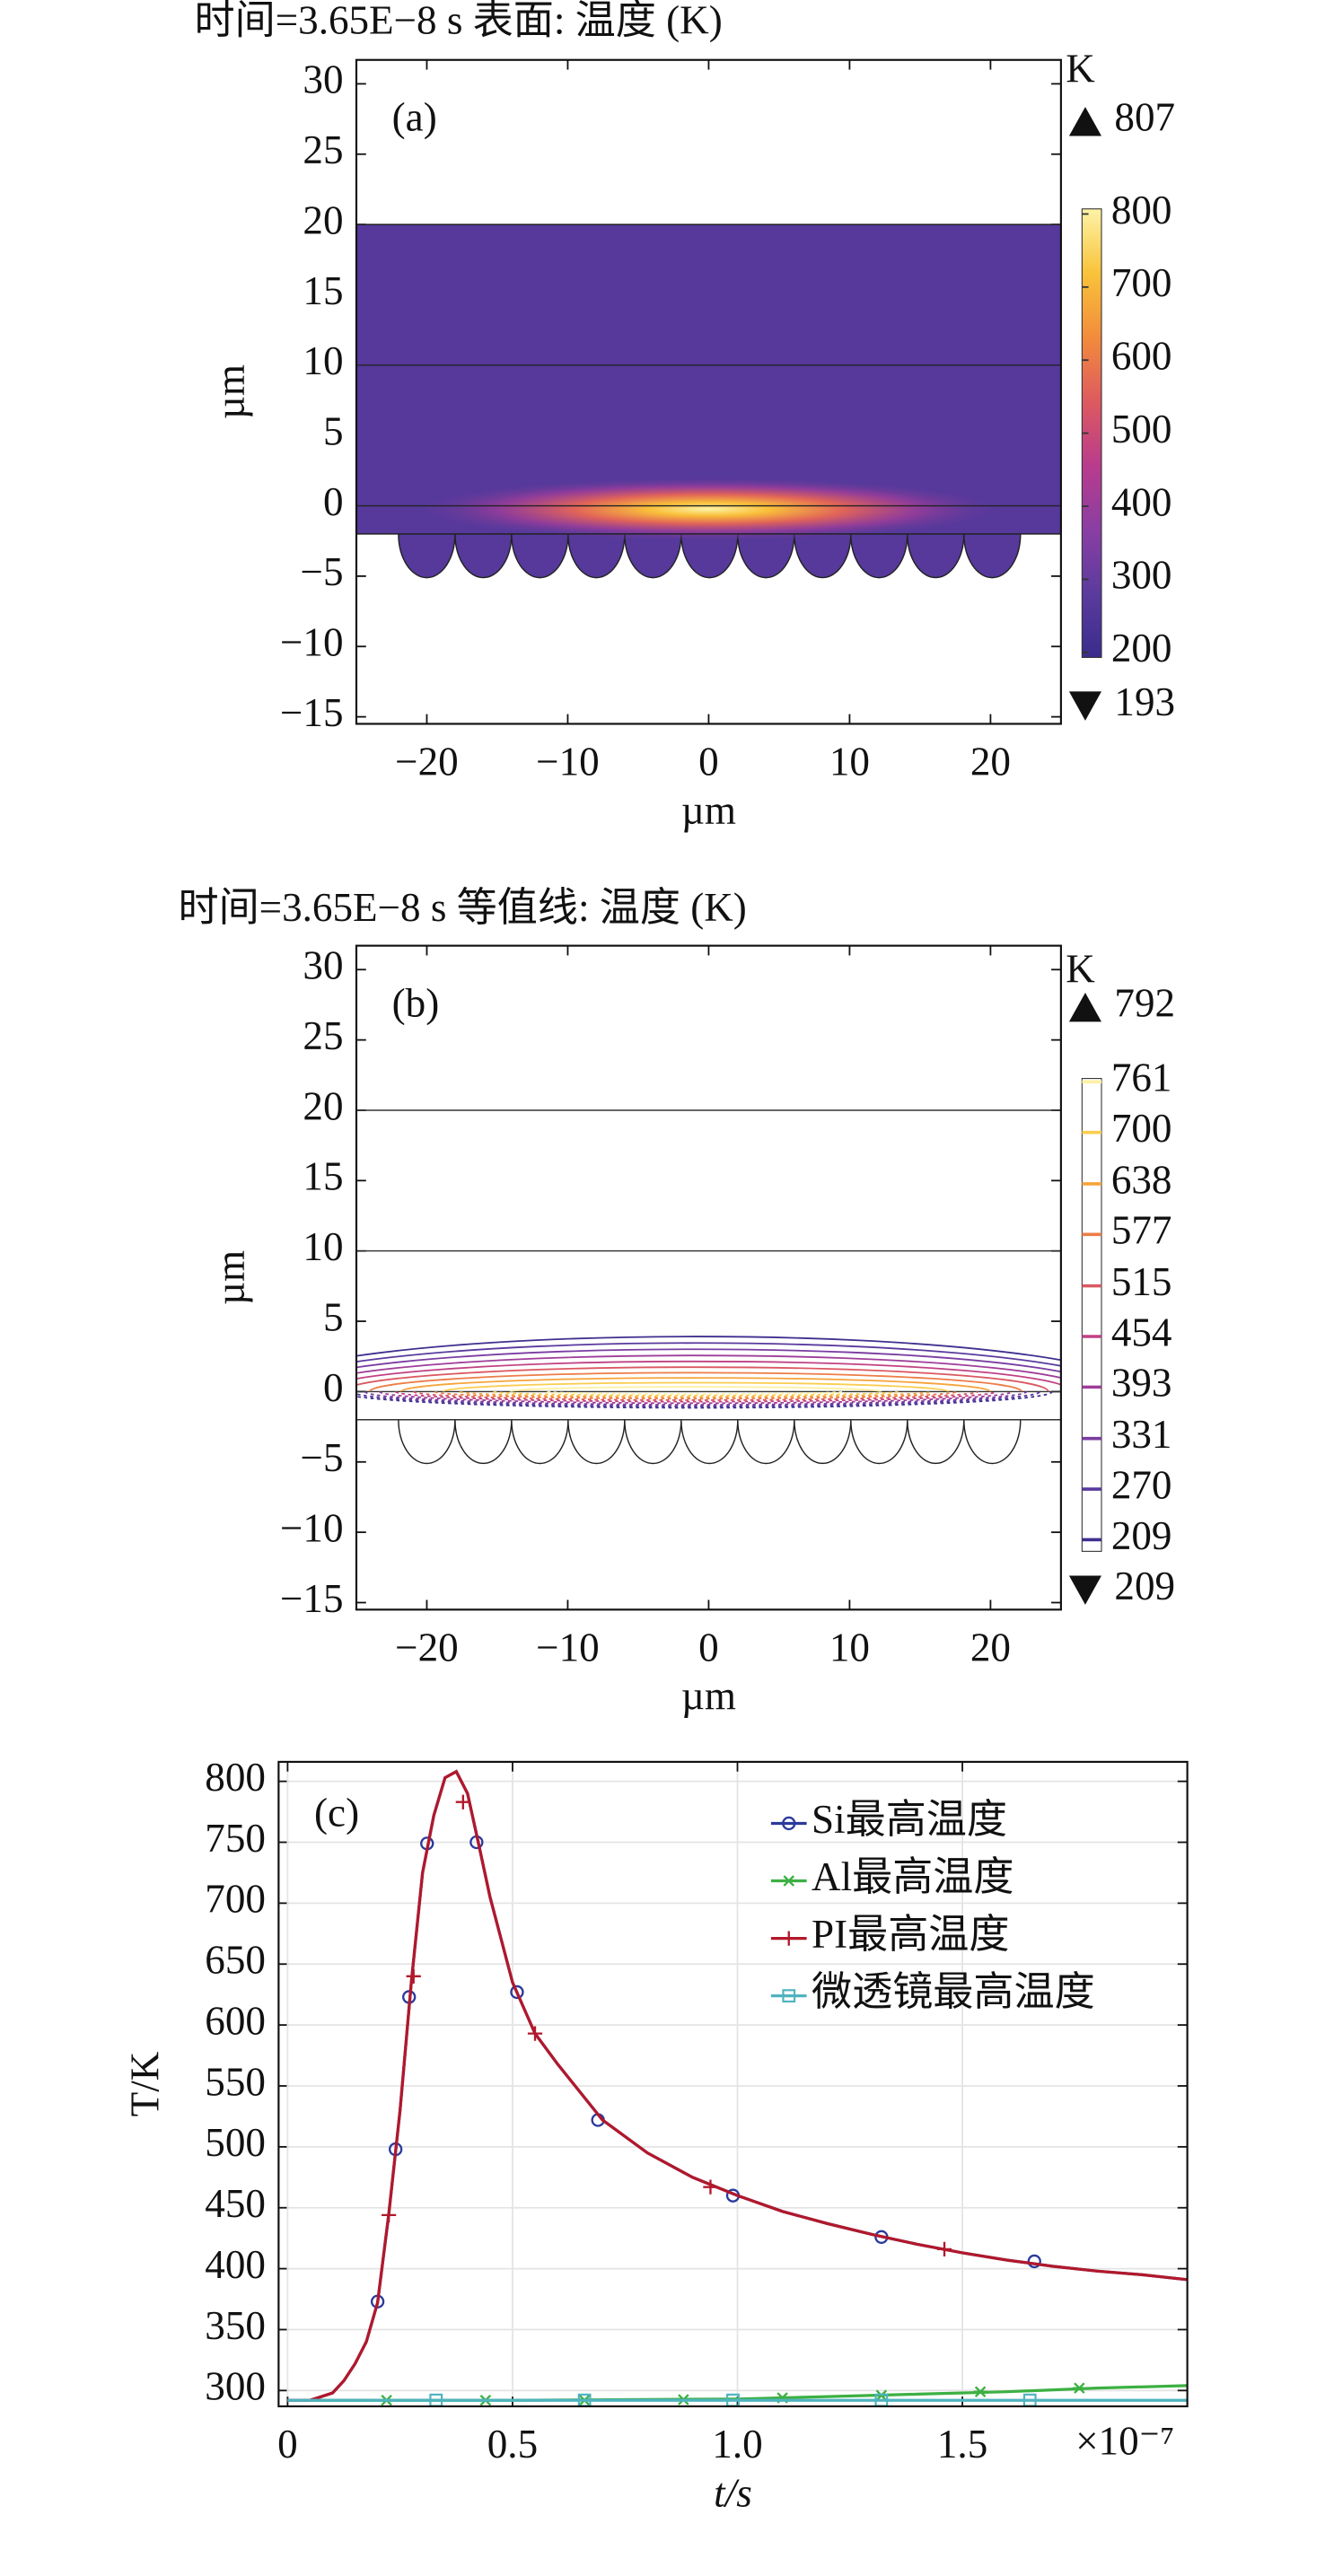  I want to click on x-tick-label: 1.0, so click(737, 2444).